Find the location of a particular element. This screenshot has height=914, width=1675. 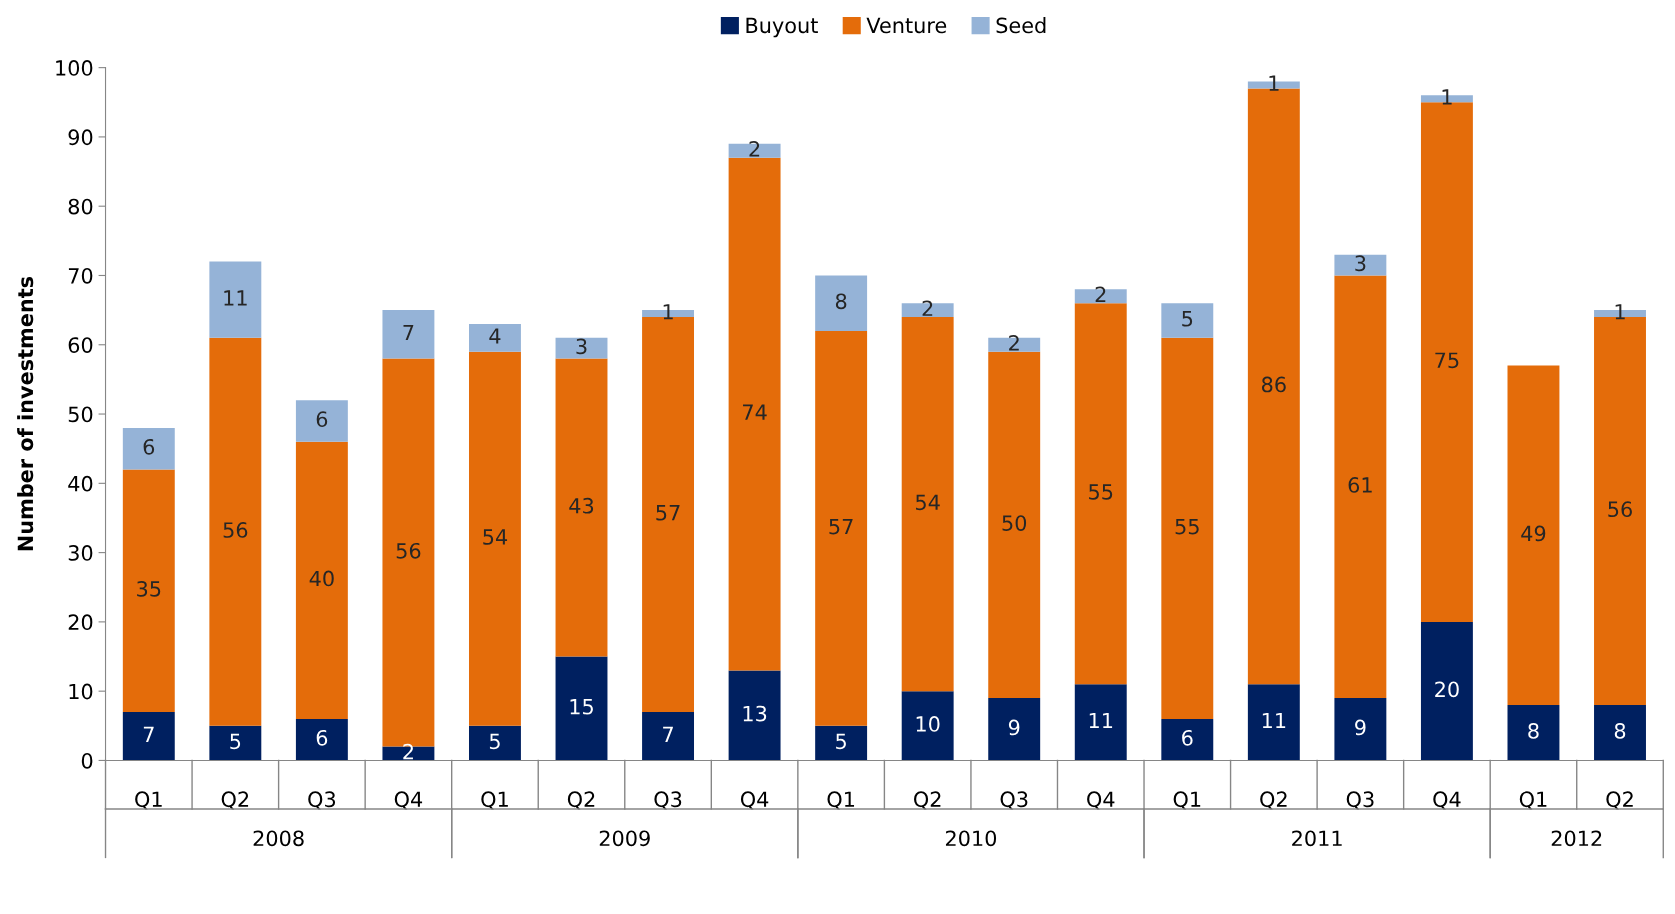

data-label: 15 is located at coordinates (581, 707).